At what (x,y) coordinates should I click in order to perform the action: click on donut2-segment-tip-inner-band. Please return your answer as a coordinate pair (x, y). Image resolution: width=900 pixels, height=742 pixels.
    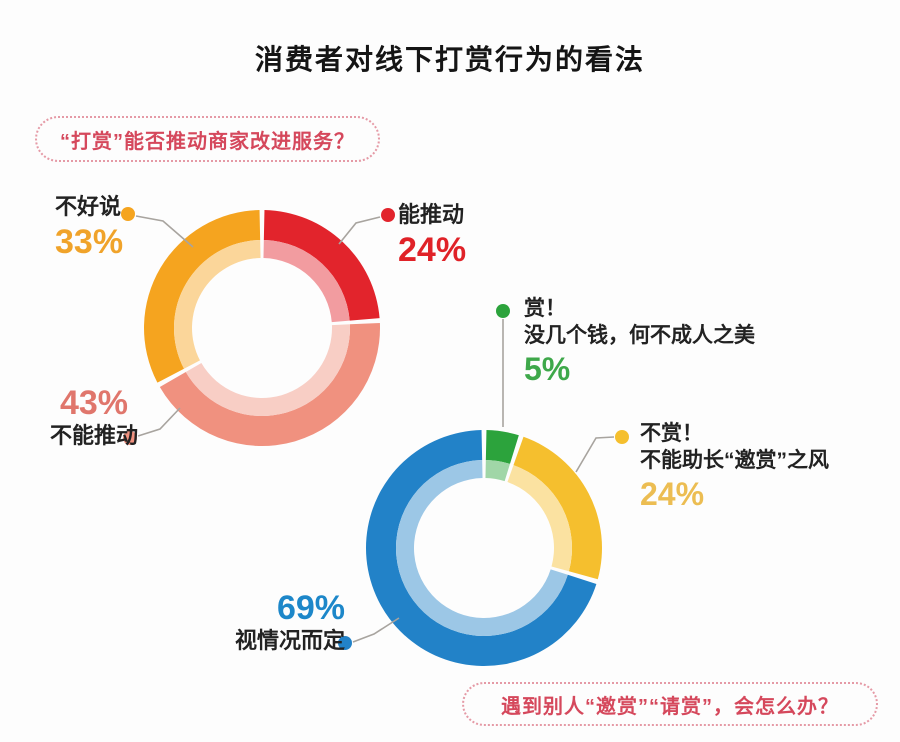
    Looking at the image, I should click on (497, 471).